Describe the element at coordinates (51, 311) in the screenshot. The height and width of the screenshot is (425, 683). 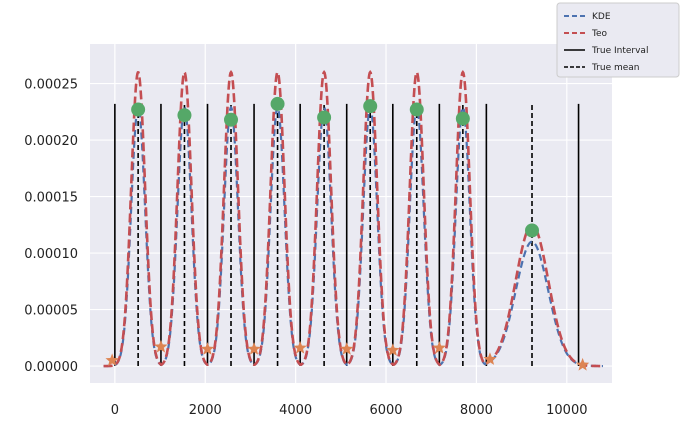
I see `y-tick-label: 0.00005` at that location.